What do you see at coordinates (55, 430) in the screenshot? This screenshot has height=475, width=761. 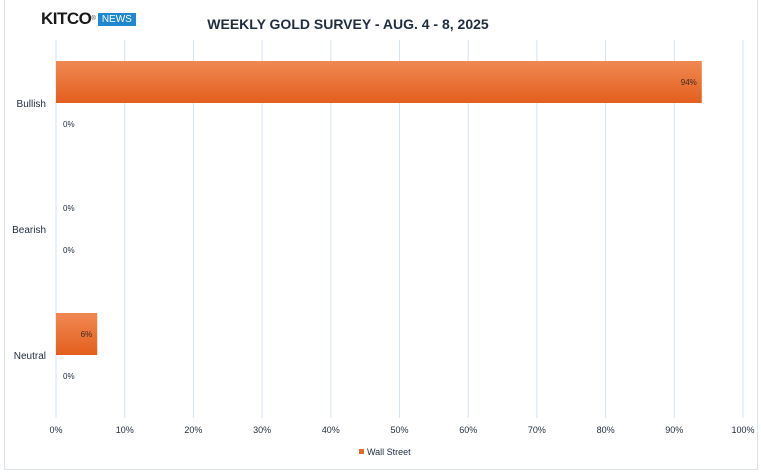 I see `x-tick-label: 0%` at bounding box center [55, 430].